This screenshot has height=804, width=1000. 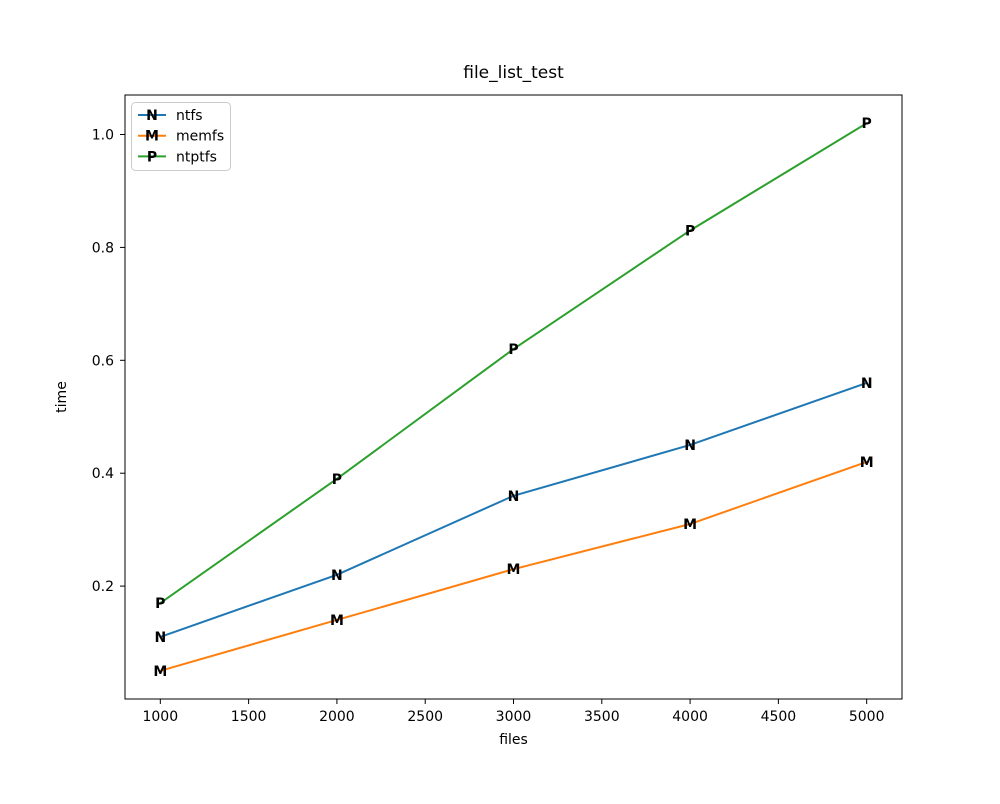 What do you see at coordinates (249, 717) in the screenshot?
I see `x-tick-label: 1500` at bounding box center [249, 717].